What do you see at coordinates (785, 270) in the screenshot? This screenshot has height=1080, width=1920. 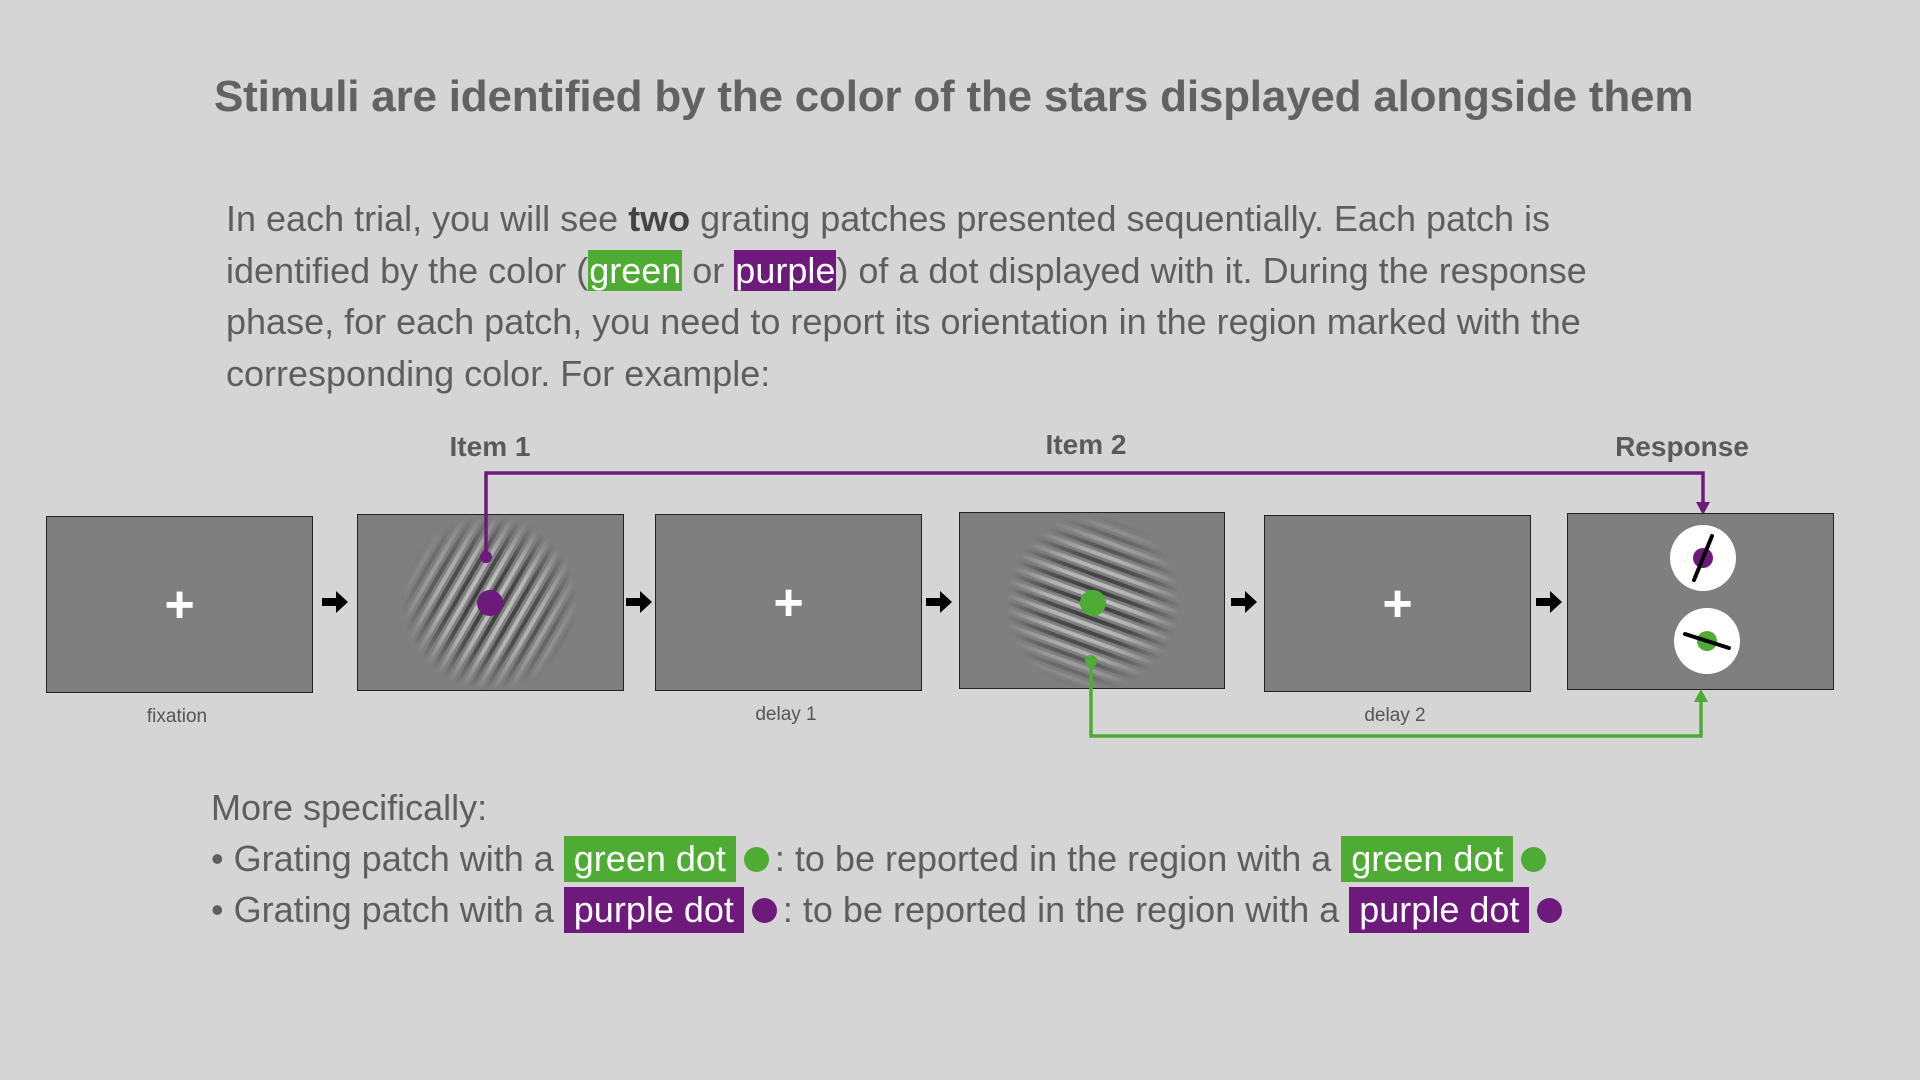 I see `purple-word-highlight: purple` at bounding box center [785, 270].